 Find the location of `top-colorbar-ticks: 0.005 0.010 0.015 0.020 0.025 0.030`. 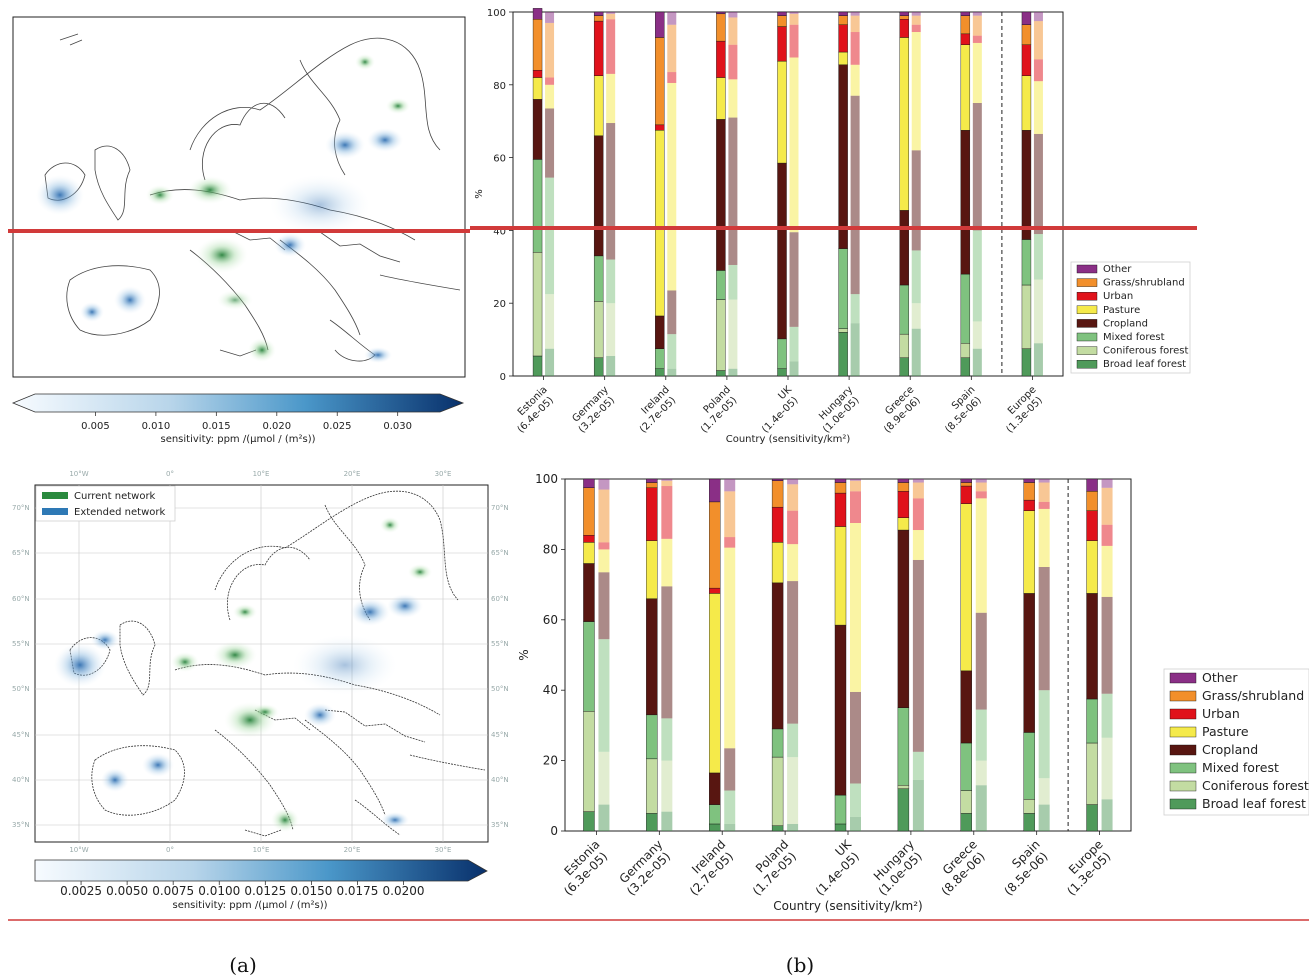

top-colorbar-ticks: 0.005 0.010 0.015 0.020 0.025 0.030 is located at coordinates (246, 422).